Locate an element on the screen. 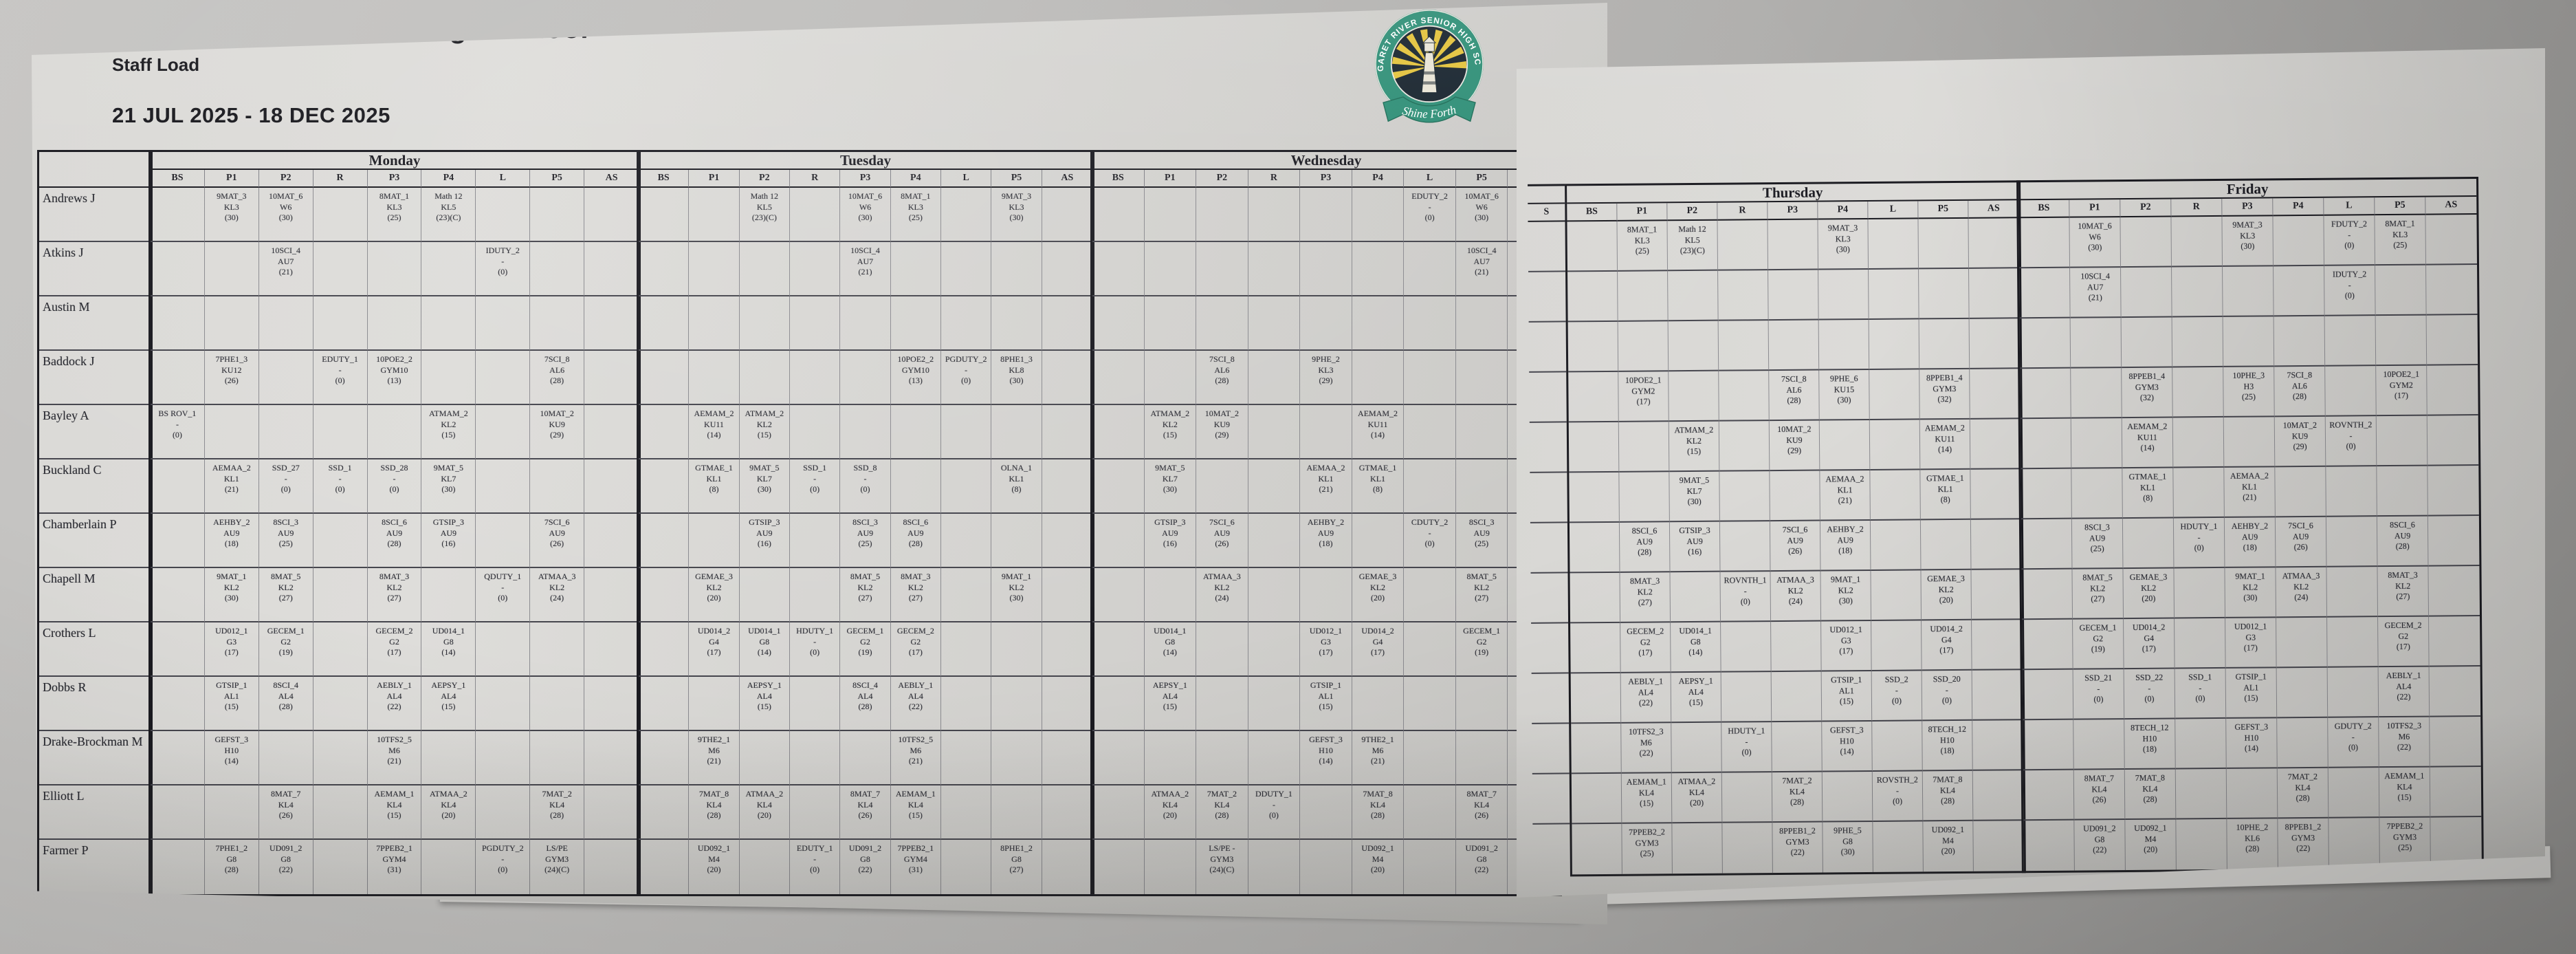 Image resolution: width=2576 pixels, height=954 pixels. timetable-cell: GEFST_3 H10 (14) is located at coordinates (1326, 758).